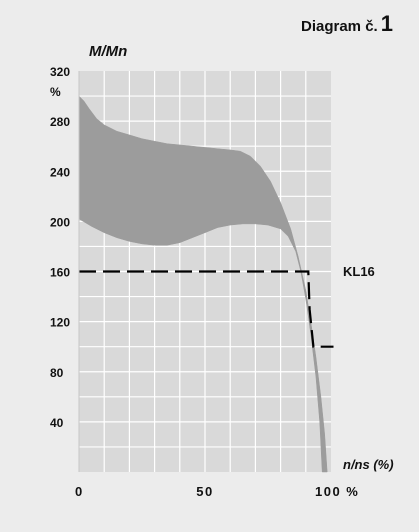 The height and width of the screenshot is (532, 419). What do you see at coordinates (339, 26) in the screenshot?
I see `diagram-title-text: Diagram č.` at bounding box center [339, 26].